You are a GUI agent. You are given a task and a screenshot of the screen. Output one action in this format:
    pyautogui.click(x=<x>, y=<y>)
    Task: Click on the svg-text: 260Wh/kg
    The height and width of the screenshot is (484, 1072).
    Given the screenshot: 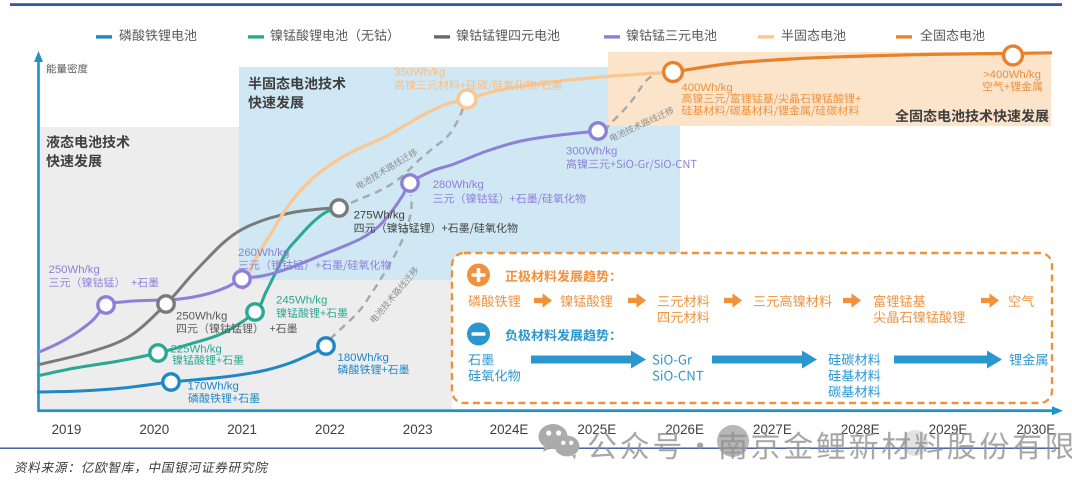 What is the action you would take?
    pyautogui.click(x=263, y=253)
    